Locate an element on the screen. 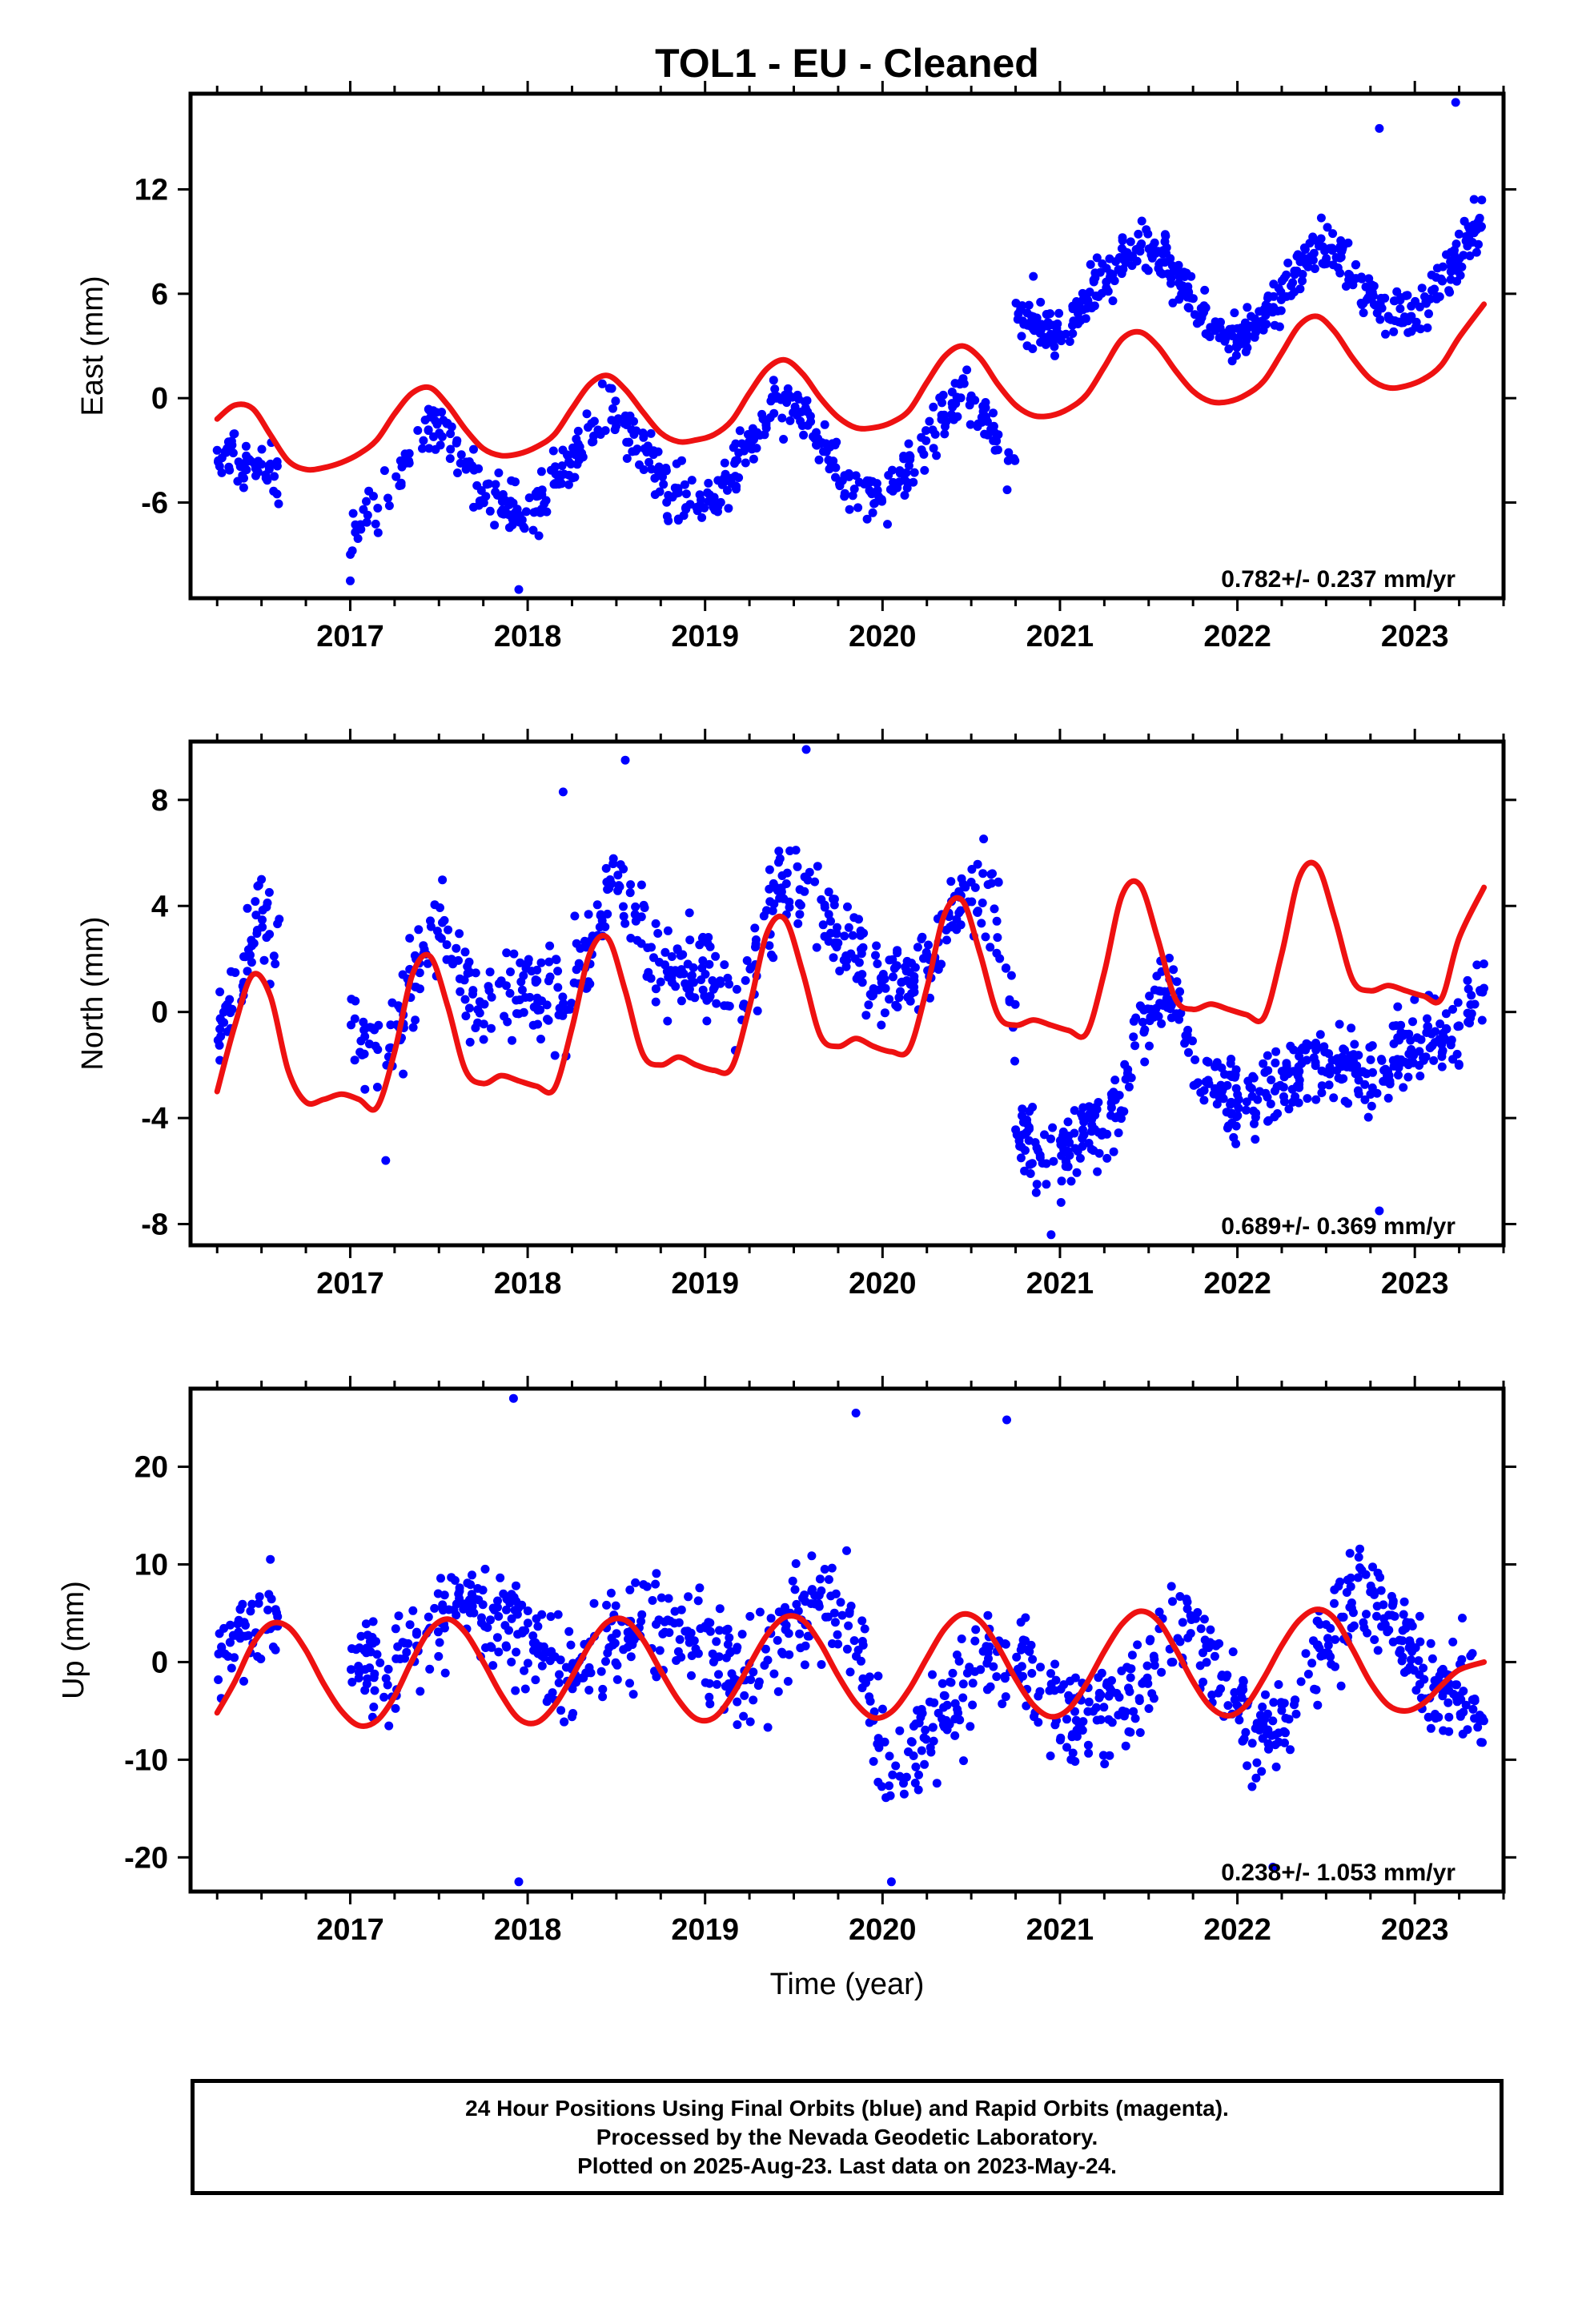 The height and width of the screenshot is (2324, 1582). y-tick-label: 8 is located at coordinates (159, 801).